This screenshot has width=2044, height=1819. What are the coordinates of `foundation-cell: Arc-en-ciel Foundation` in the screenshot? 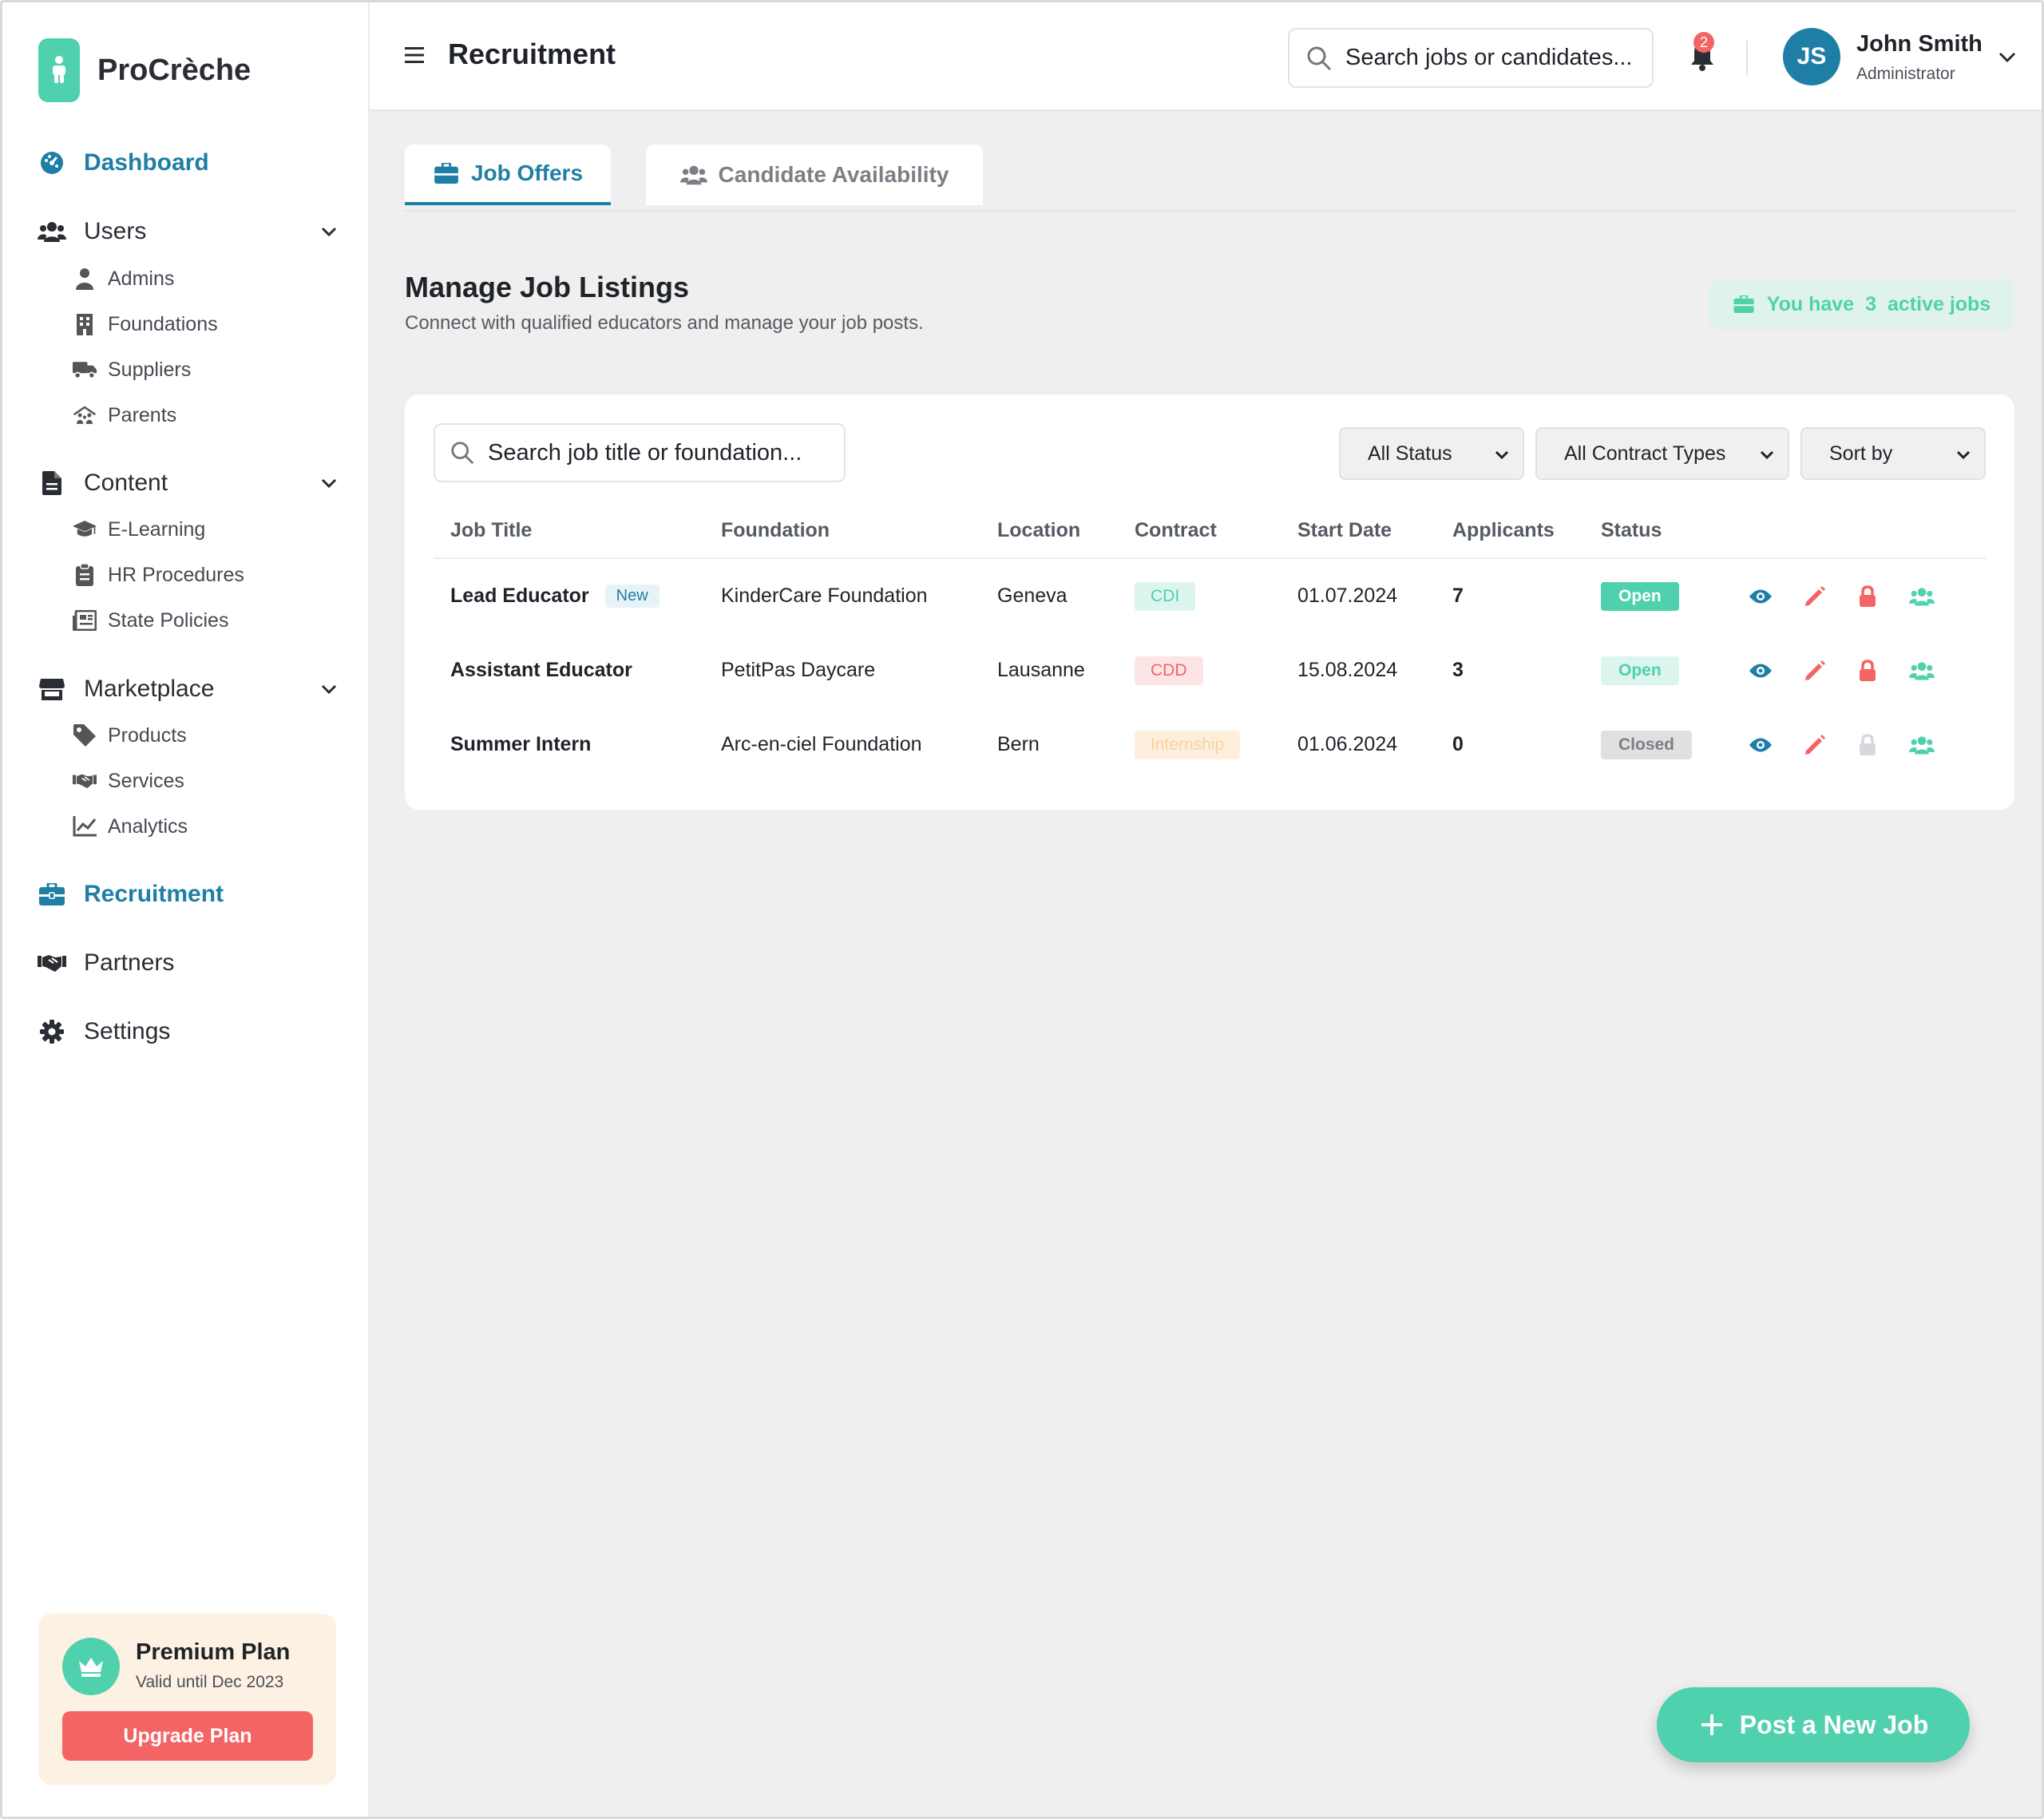 It's located at (821, 744).